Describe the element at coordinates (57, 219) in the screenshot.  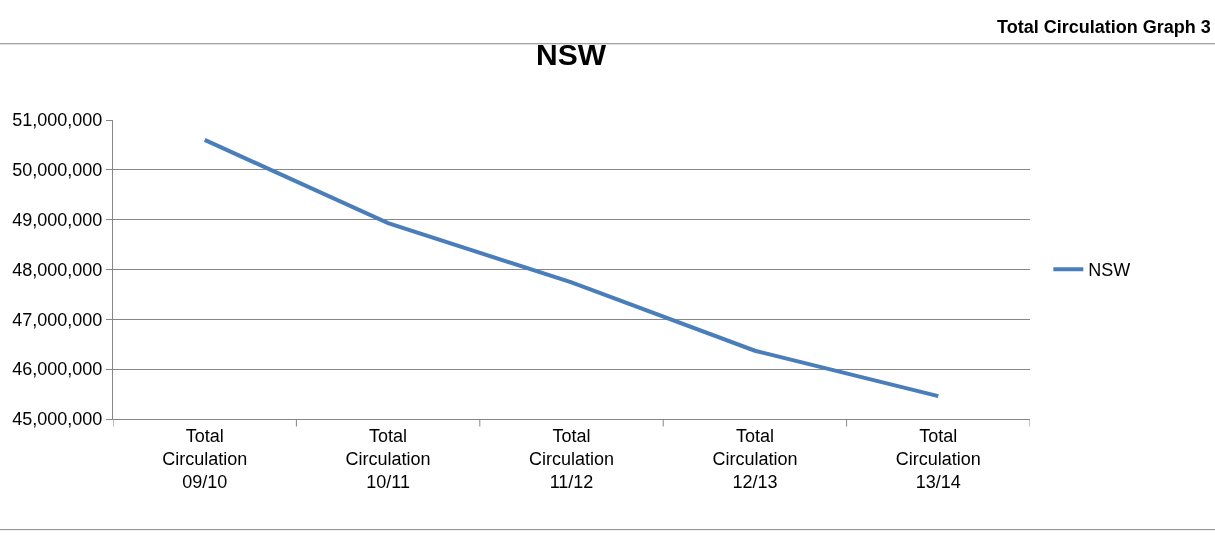
I see `y-tick-label: 49,000,000` at that location.